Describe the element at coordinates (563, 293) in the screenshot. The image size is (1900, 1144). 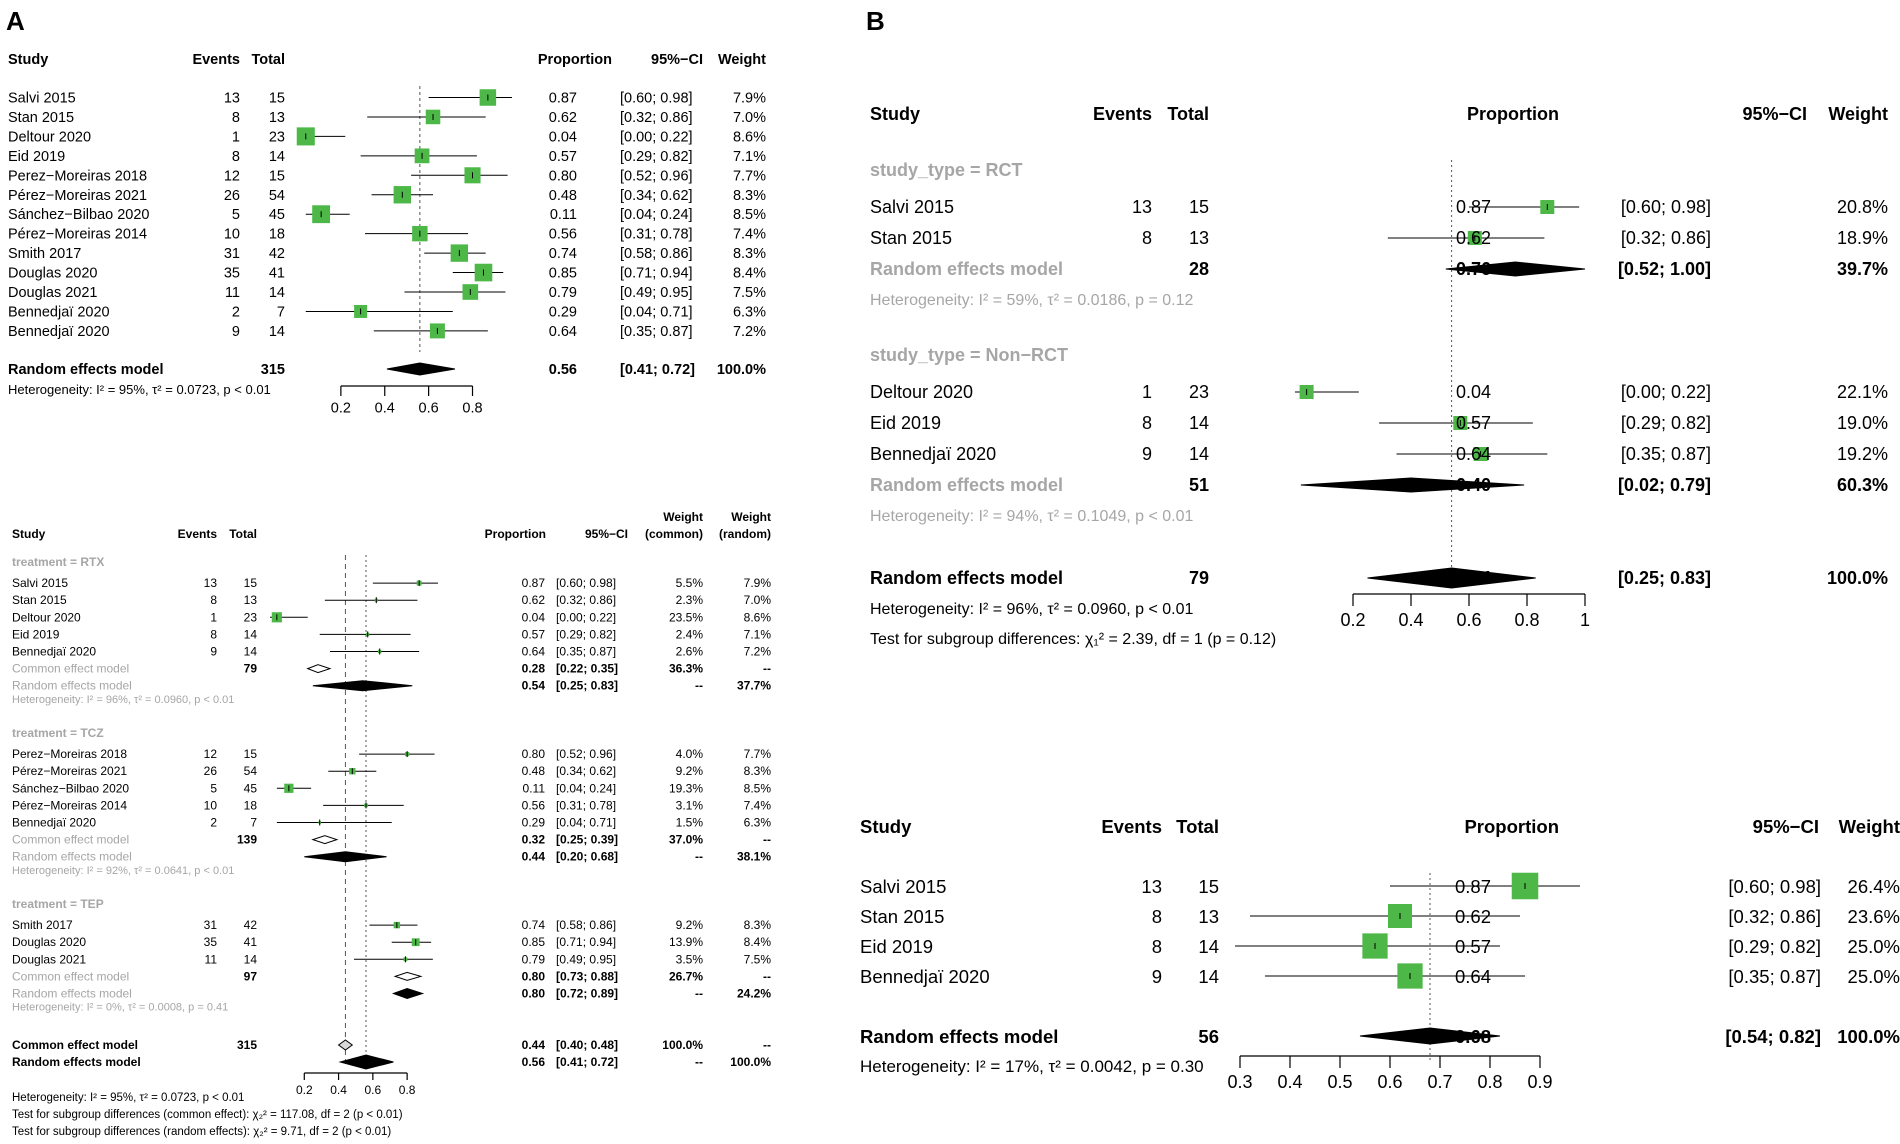
I see `a1-study-proportion: 0.79` at that location.